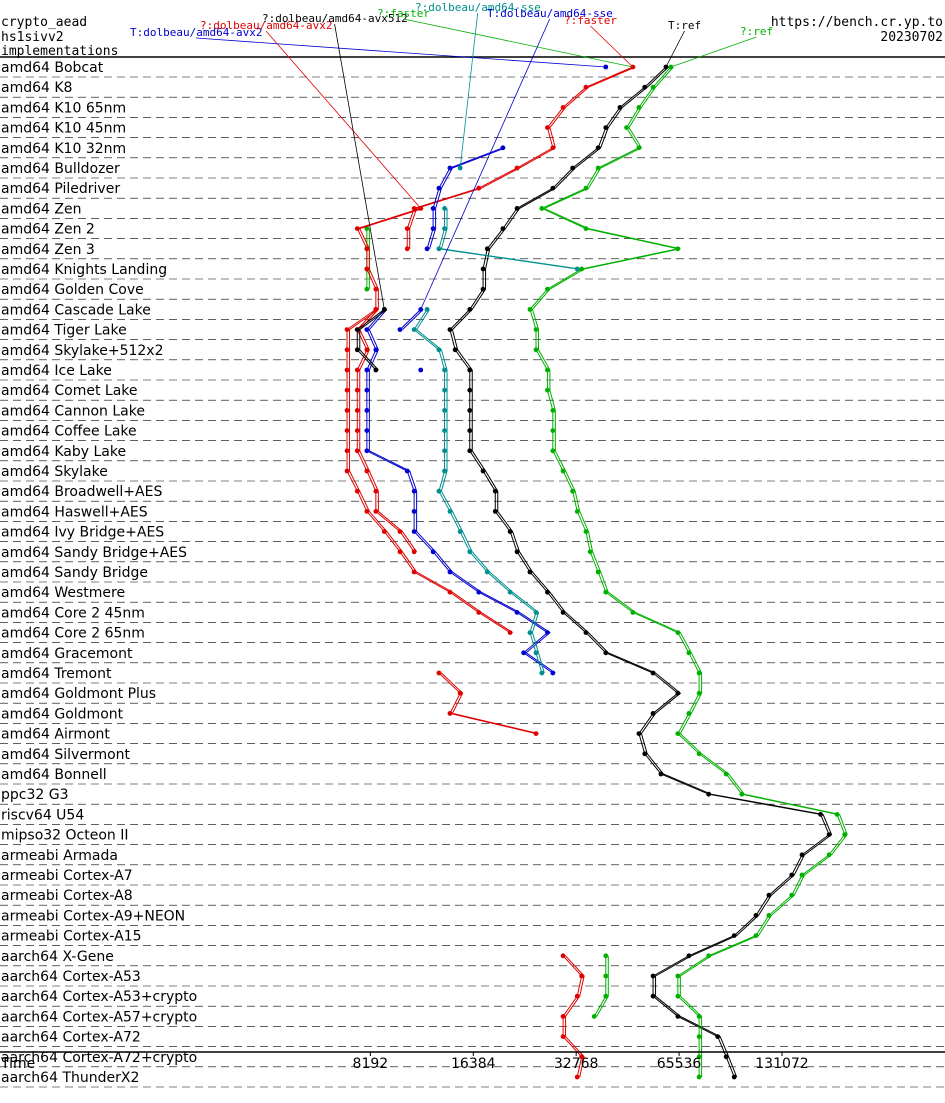 The height and width of the screenshot is (1103, 945). What do you see at coordinates (590, 20) in the screenshot?
I see `legend-label: ?:faster` at bounding box center [590, 20].